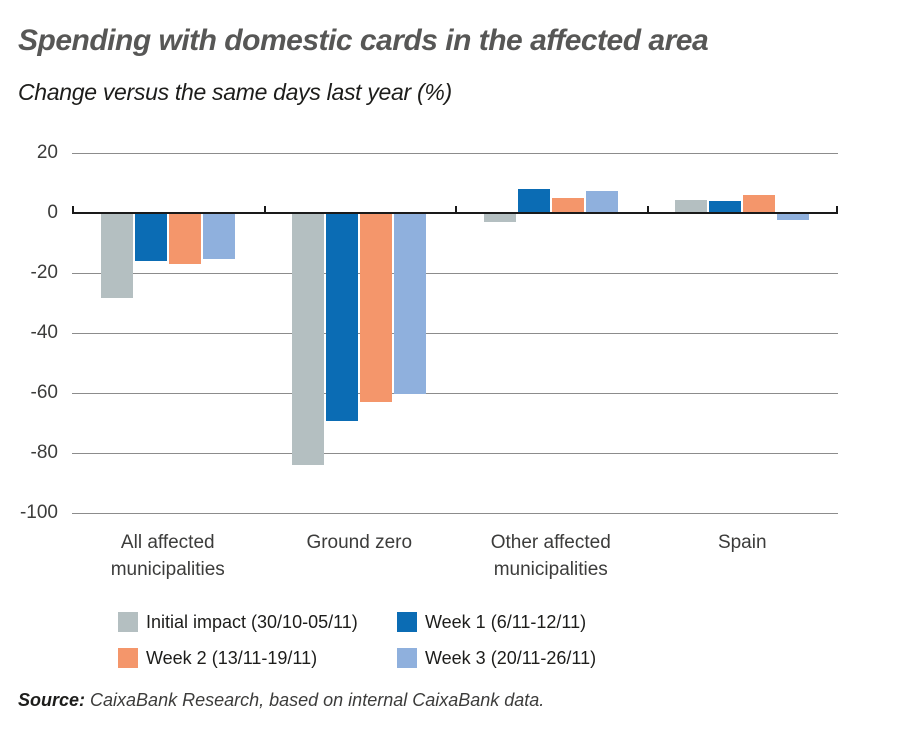  Describe the element at coordinates (52, 700) in the screenshot. I see `source-label: Source:` at that location.